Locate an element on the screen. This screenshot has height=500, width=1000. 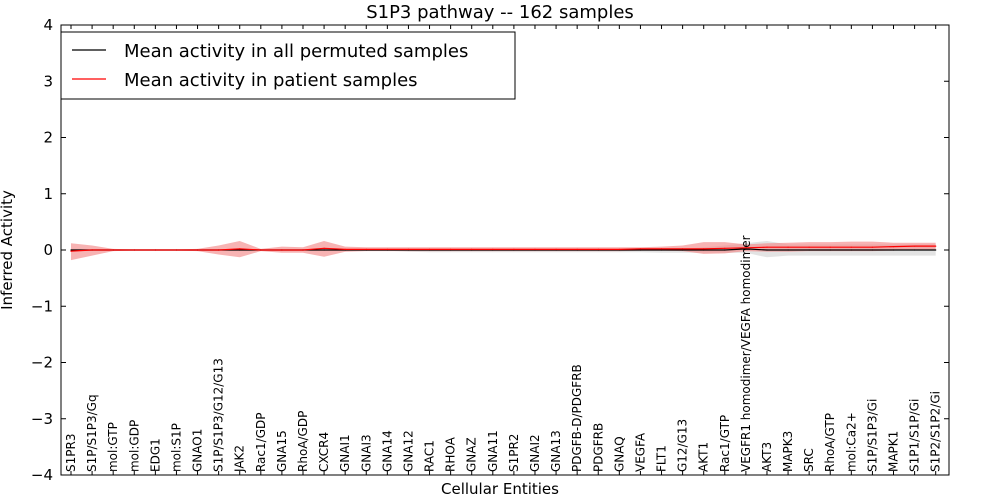
x-tick-label-g12-g13: G12/G13 is located at coordinates (683, 445).